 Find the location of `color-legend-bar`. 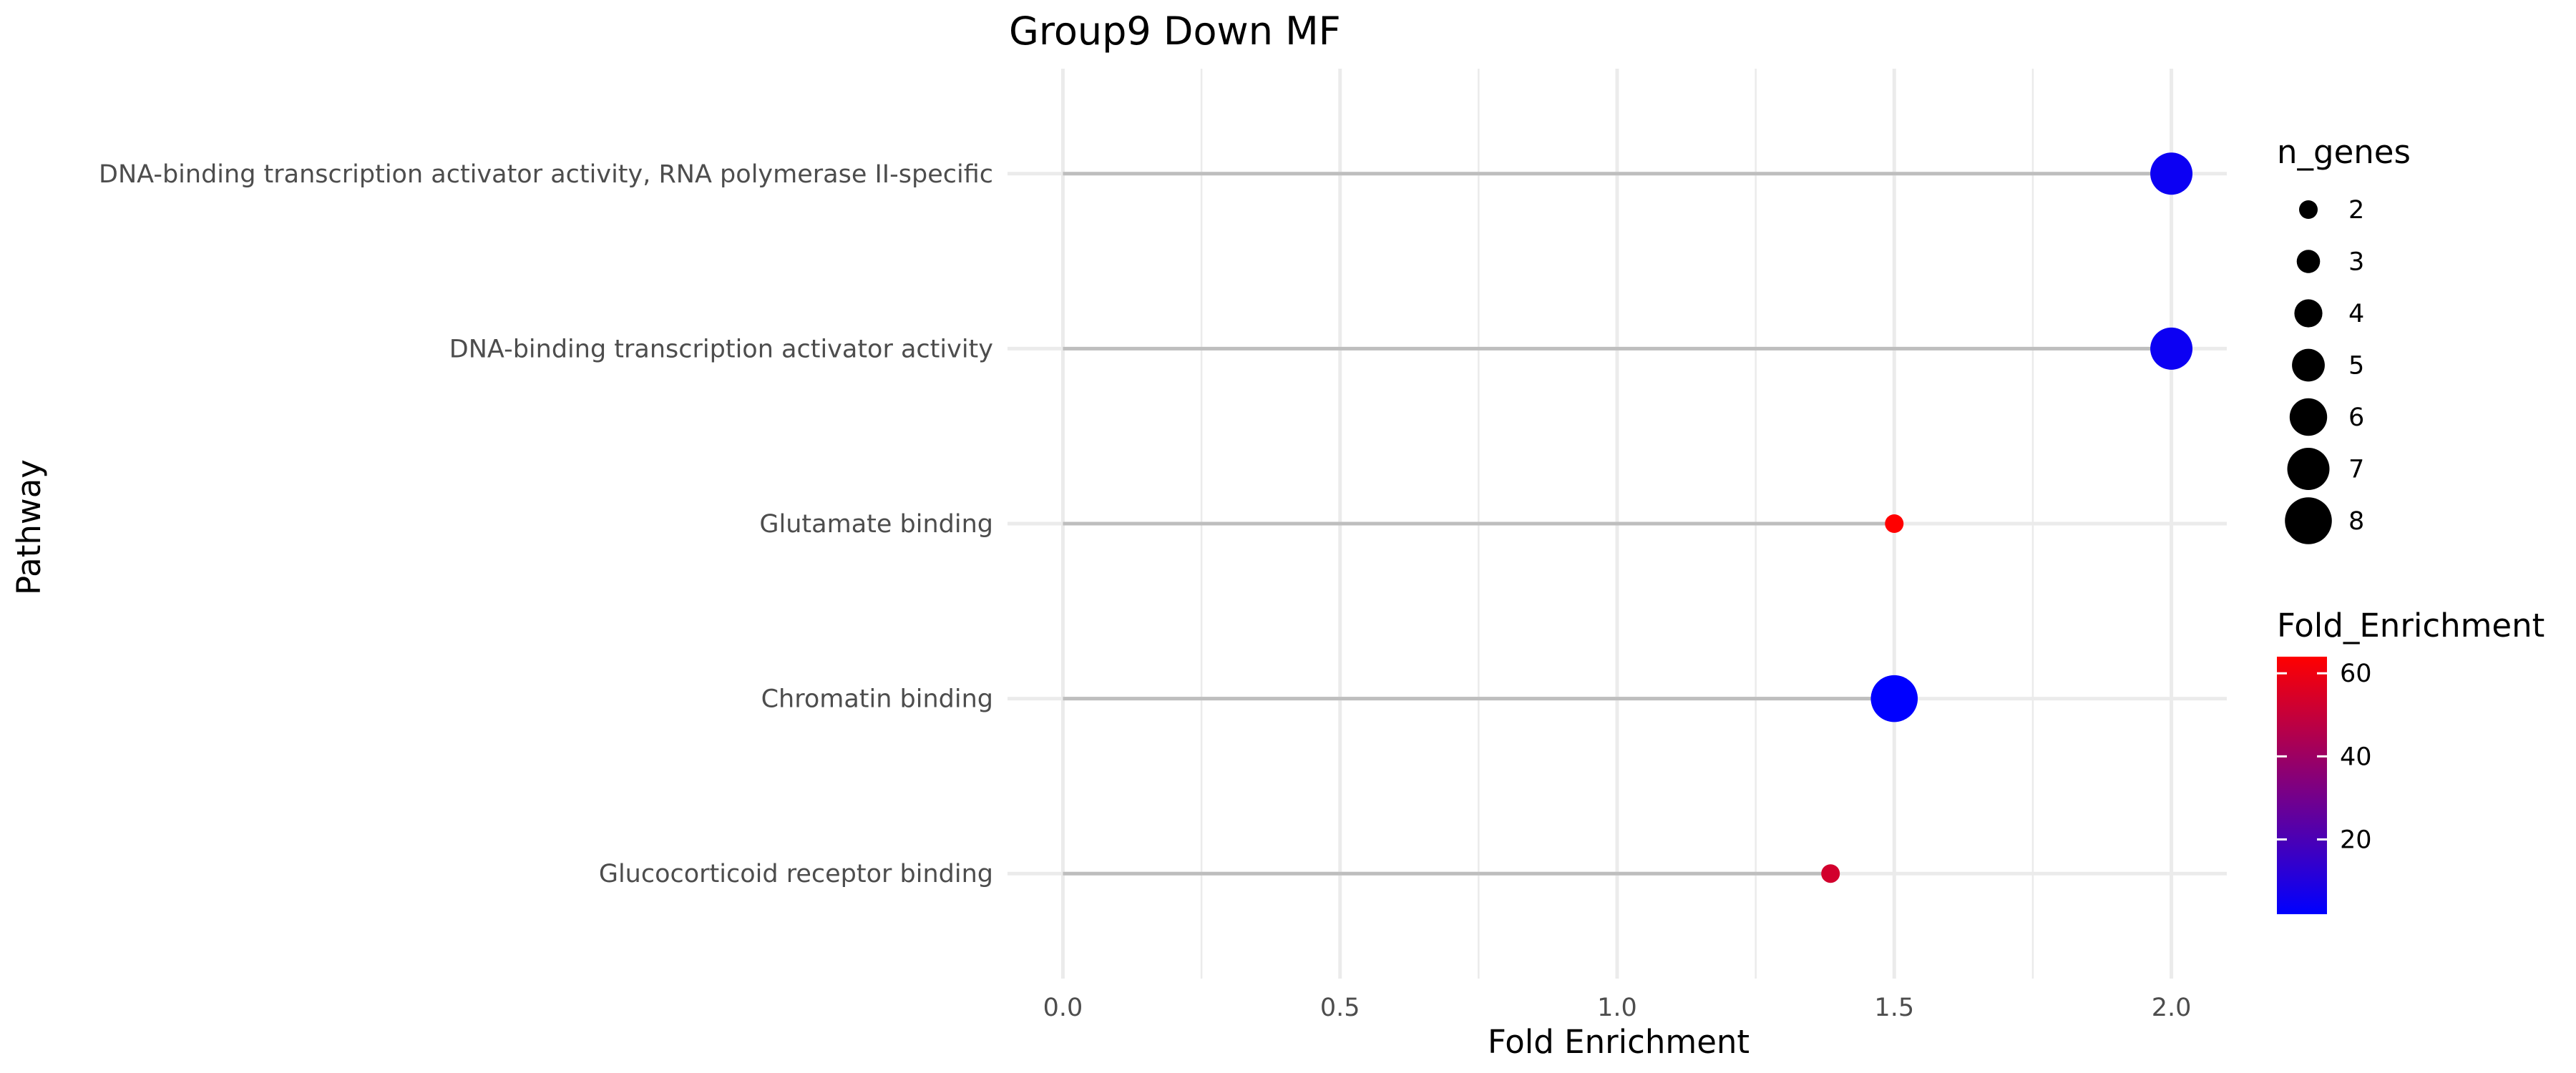

color-legend-bar is located at coordinates (2302, 786).